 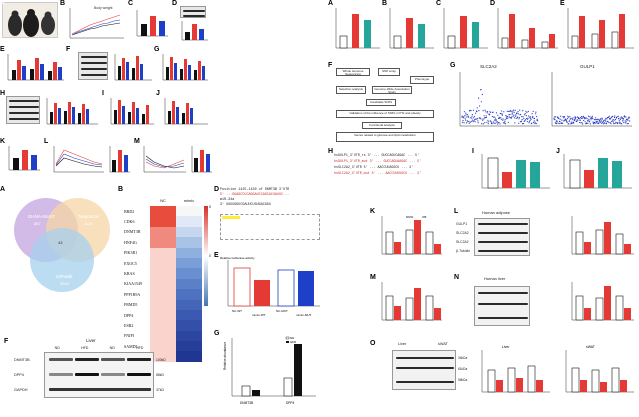 I want to click on heatmap-gene-label: SAMD5, so click(x=131, y=346).